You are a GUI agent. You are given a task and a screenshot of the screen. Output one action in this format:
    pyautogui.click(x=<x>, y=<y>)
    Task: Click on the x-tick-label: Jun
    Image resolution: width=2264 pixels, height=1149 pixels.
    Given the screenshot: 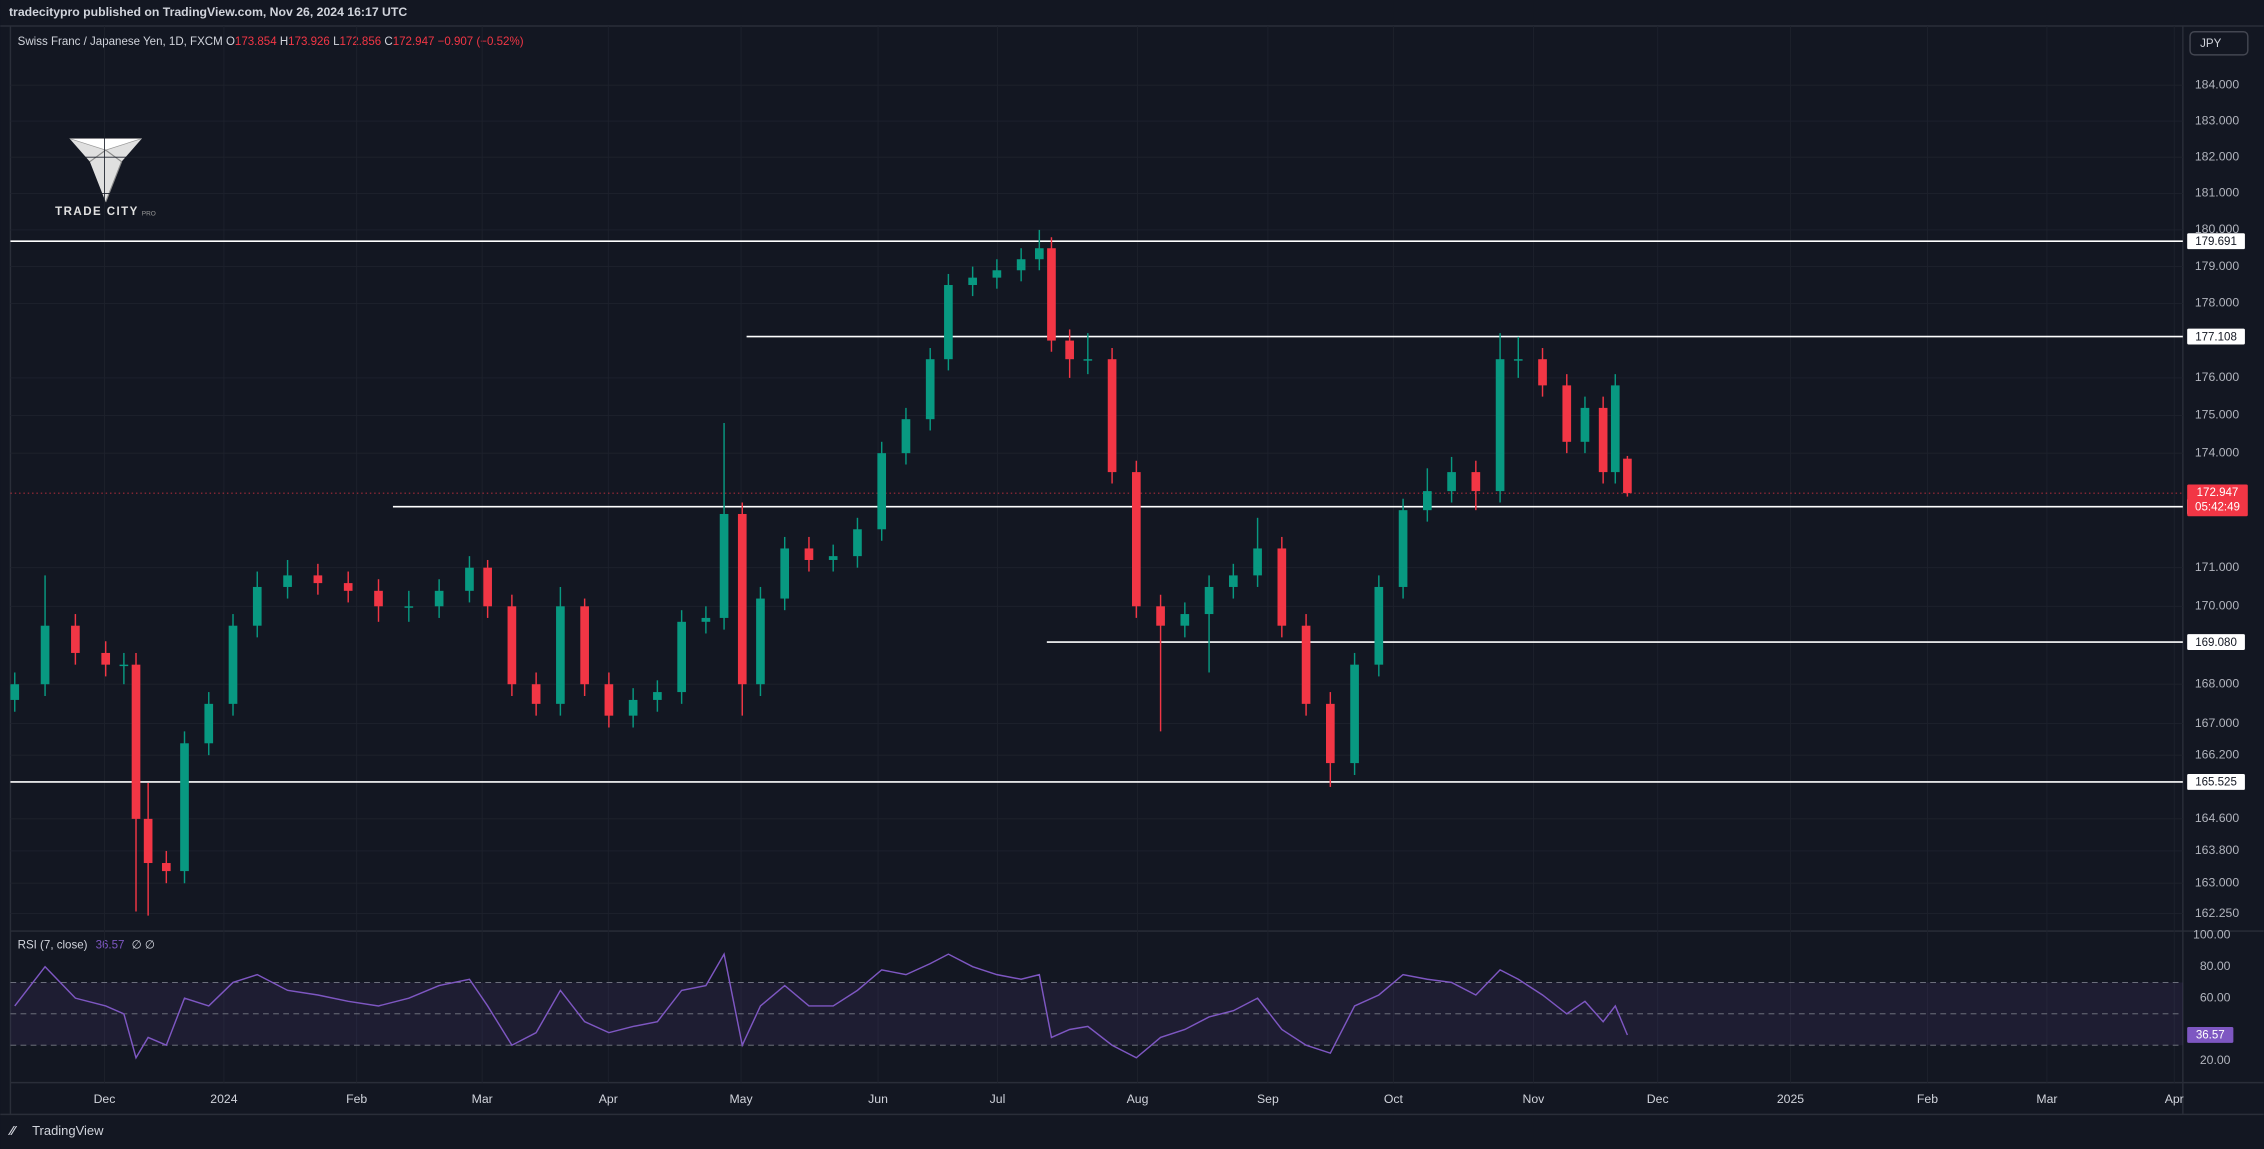 What is the action you would take?
    pyautogui.click(x=878, y=1099)
    